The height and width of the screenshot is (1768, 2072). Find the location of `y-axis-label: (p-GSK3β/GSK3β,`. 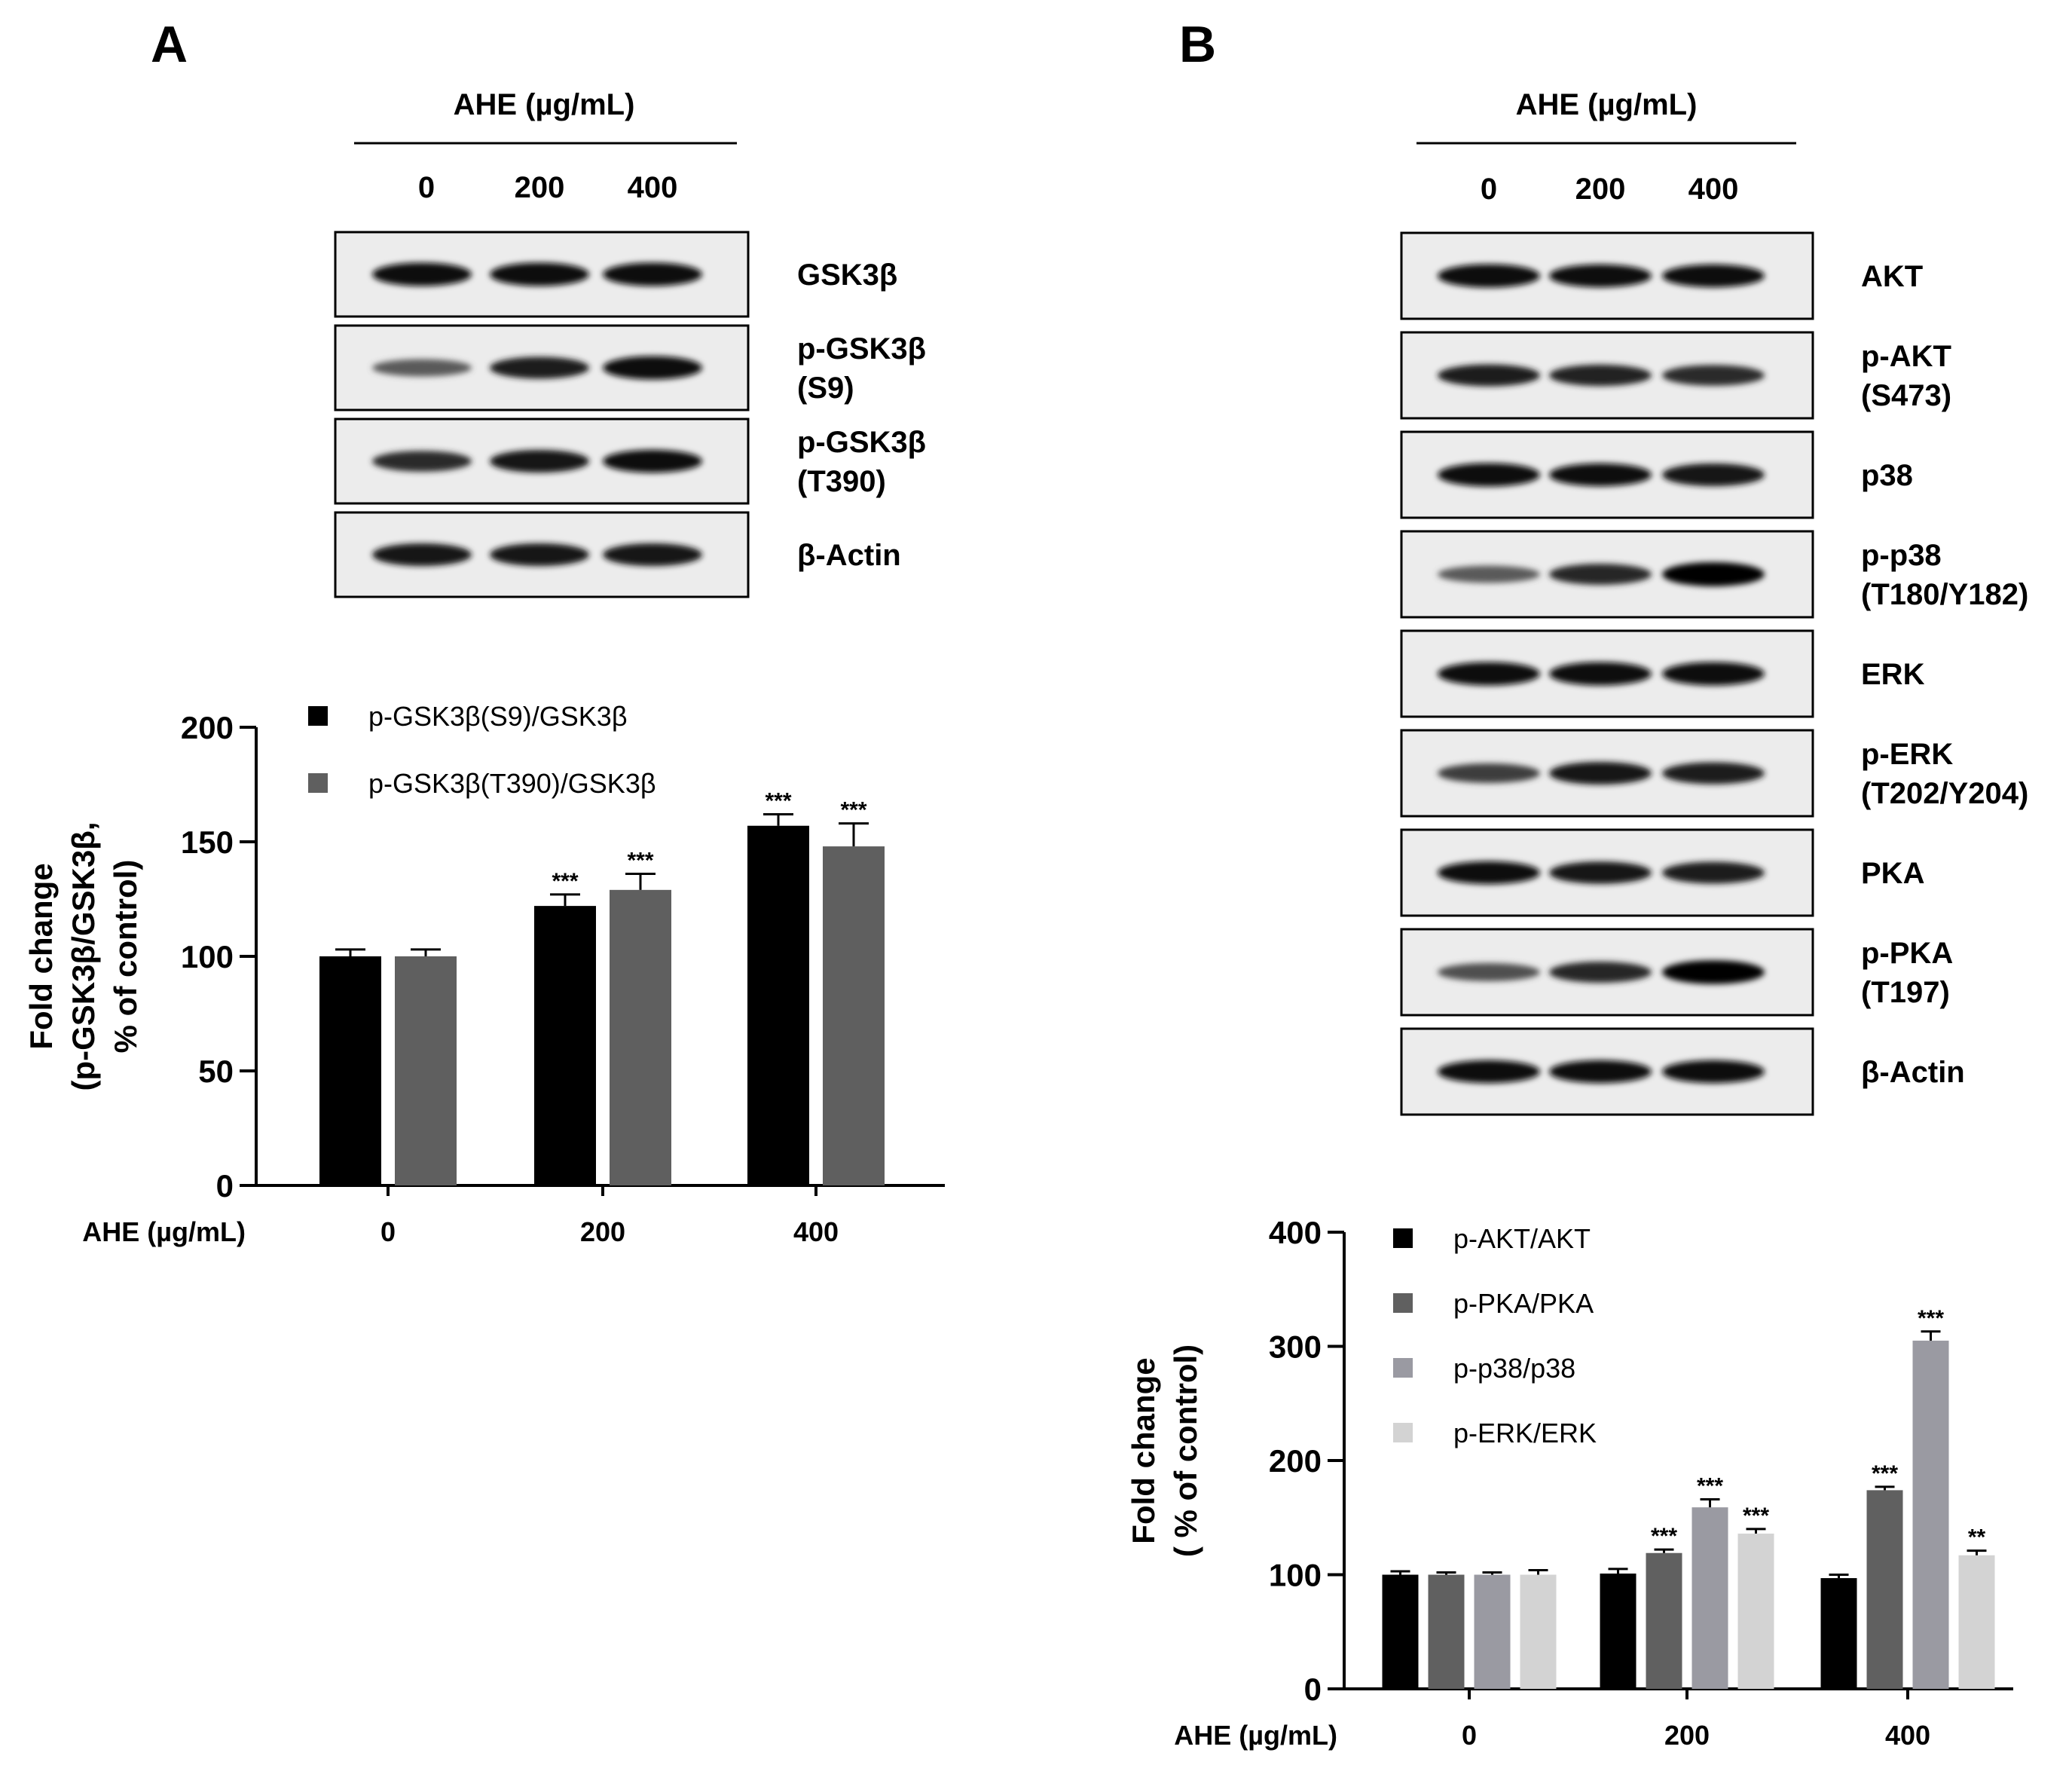

y-axis-label: (p-GSK3β/GSK3β, is located at coordinates (84, 956).